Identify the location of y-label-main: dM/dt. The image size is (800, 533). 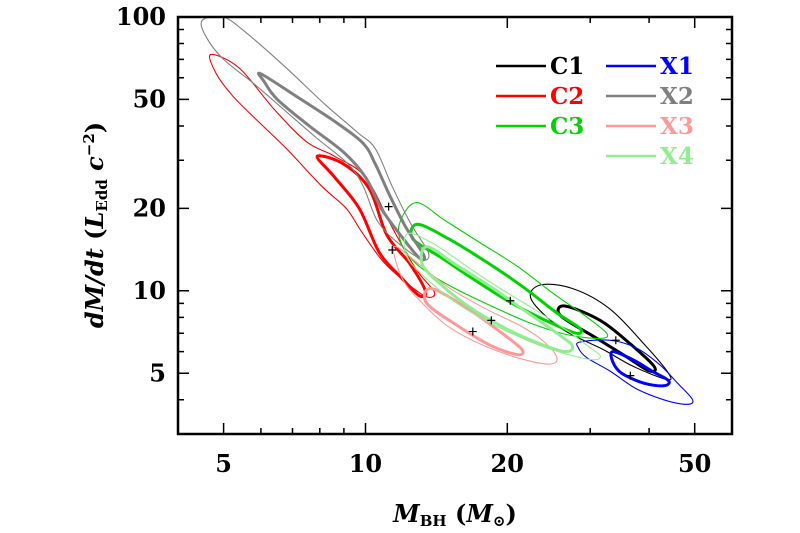
(94, 288).